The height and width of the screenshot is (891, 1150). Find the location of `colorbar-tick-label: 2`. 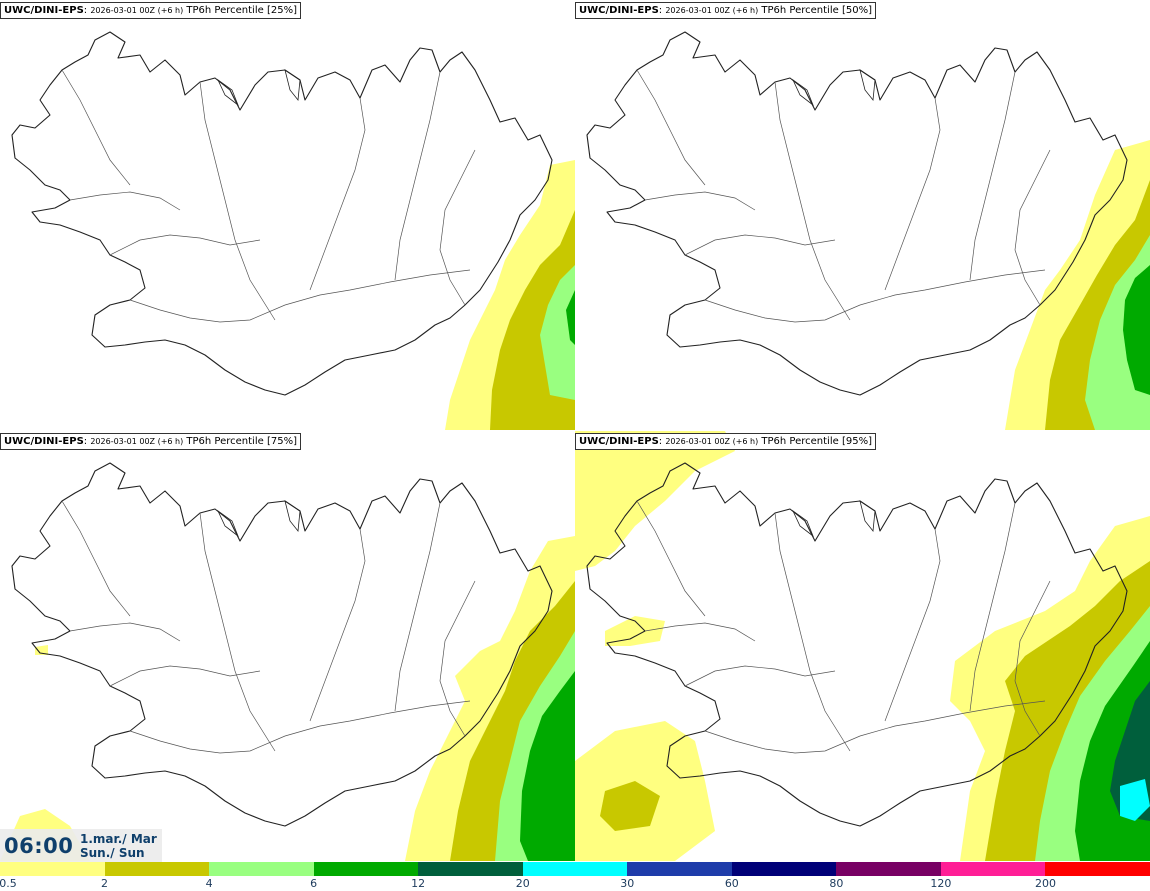

colorbar-tick-label: 2 is located at coordinates (105, 883).